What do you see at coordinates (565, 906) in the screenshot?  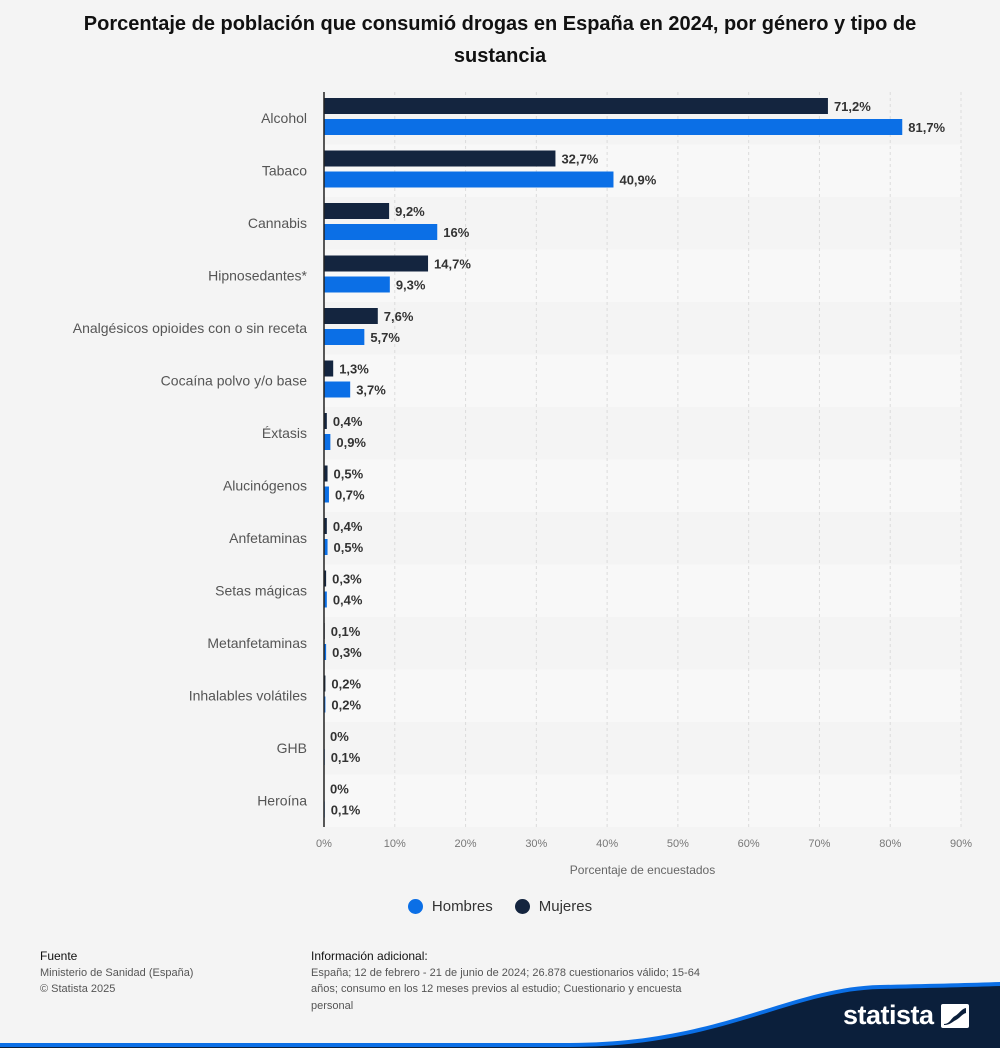 I see `legend-label-mujeres: Mujeres` at bounding box center [565, 906].